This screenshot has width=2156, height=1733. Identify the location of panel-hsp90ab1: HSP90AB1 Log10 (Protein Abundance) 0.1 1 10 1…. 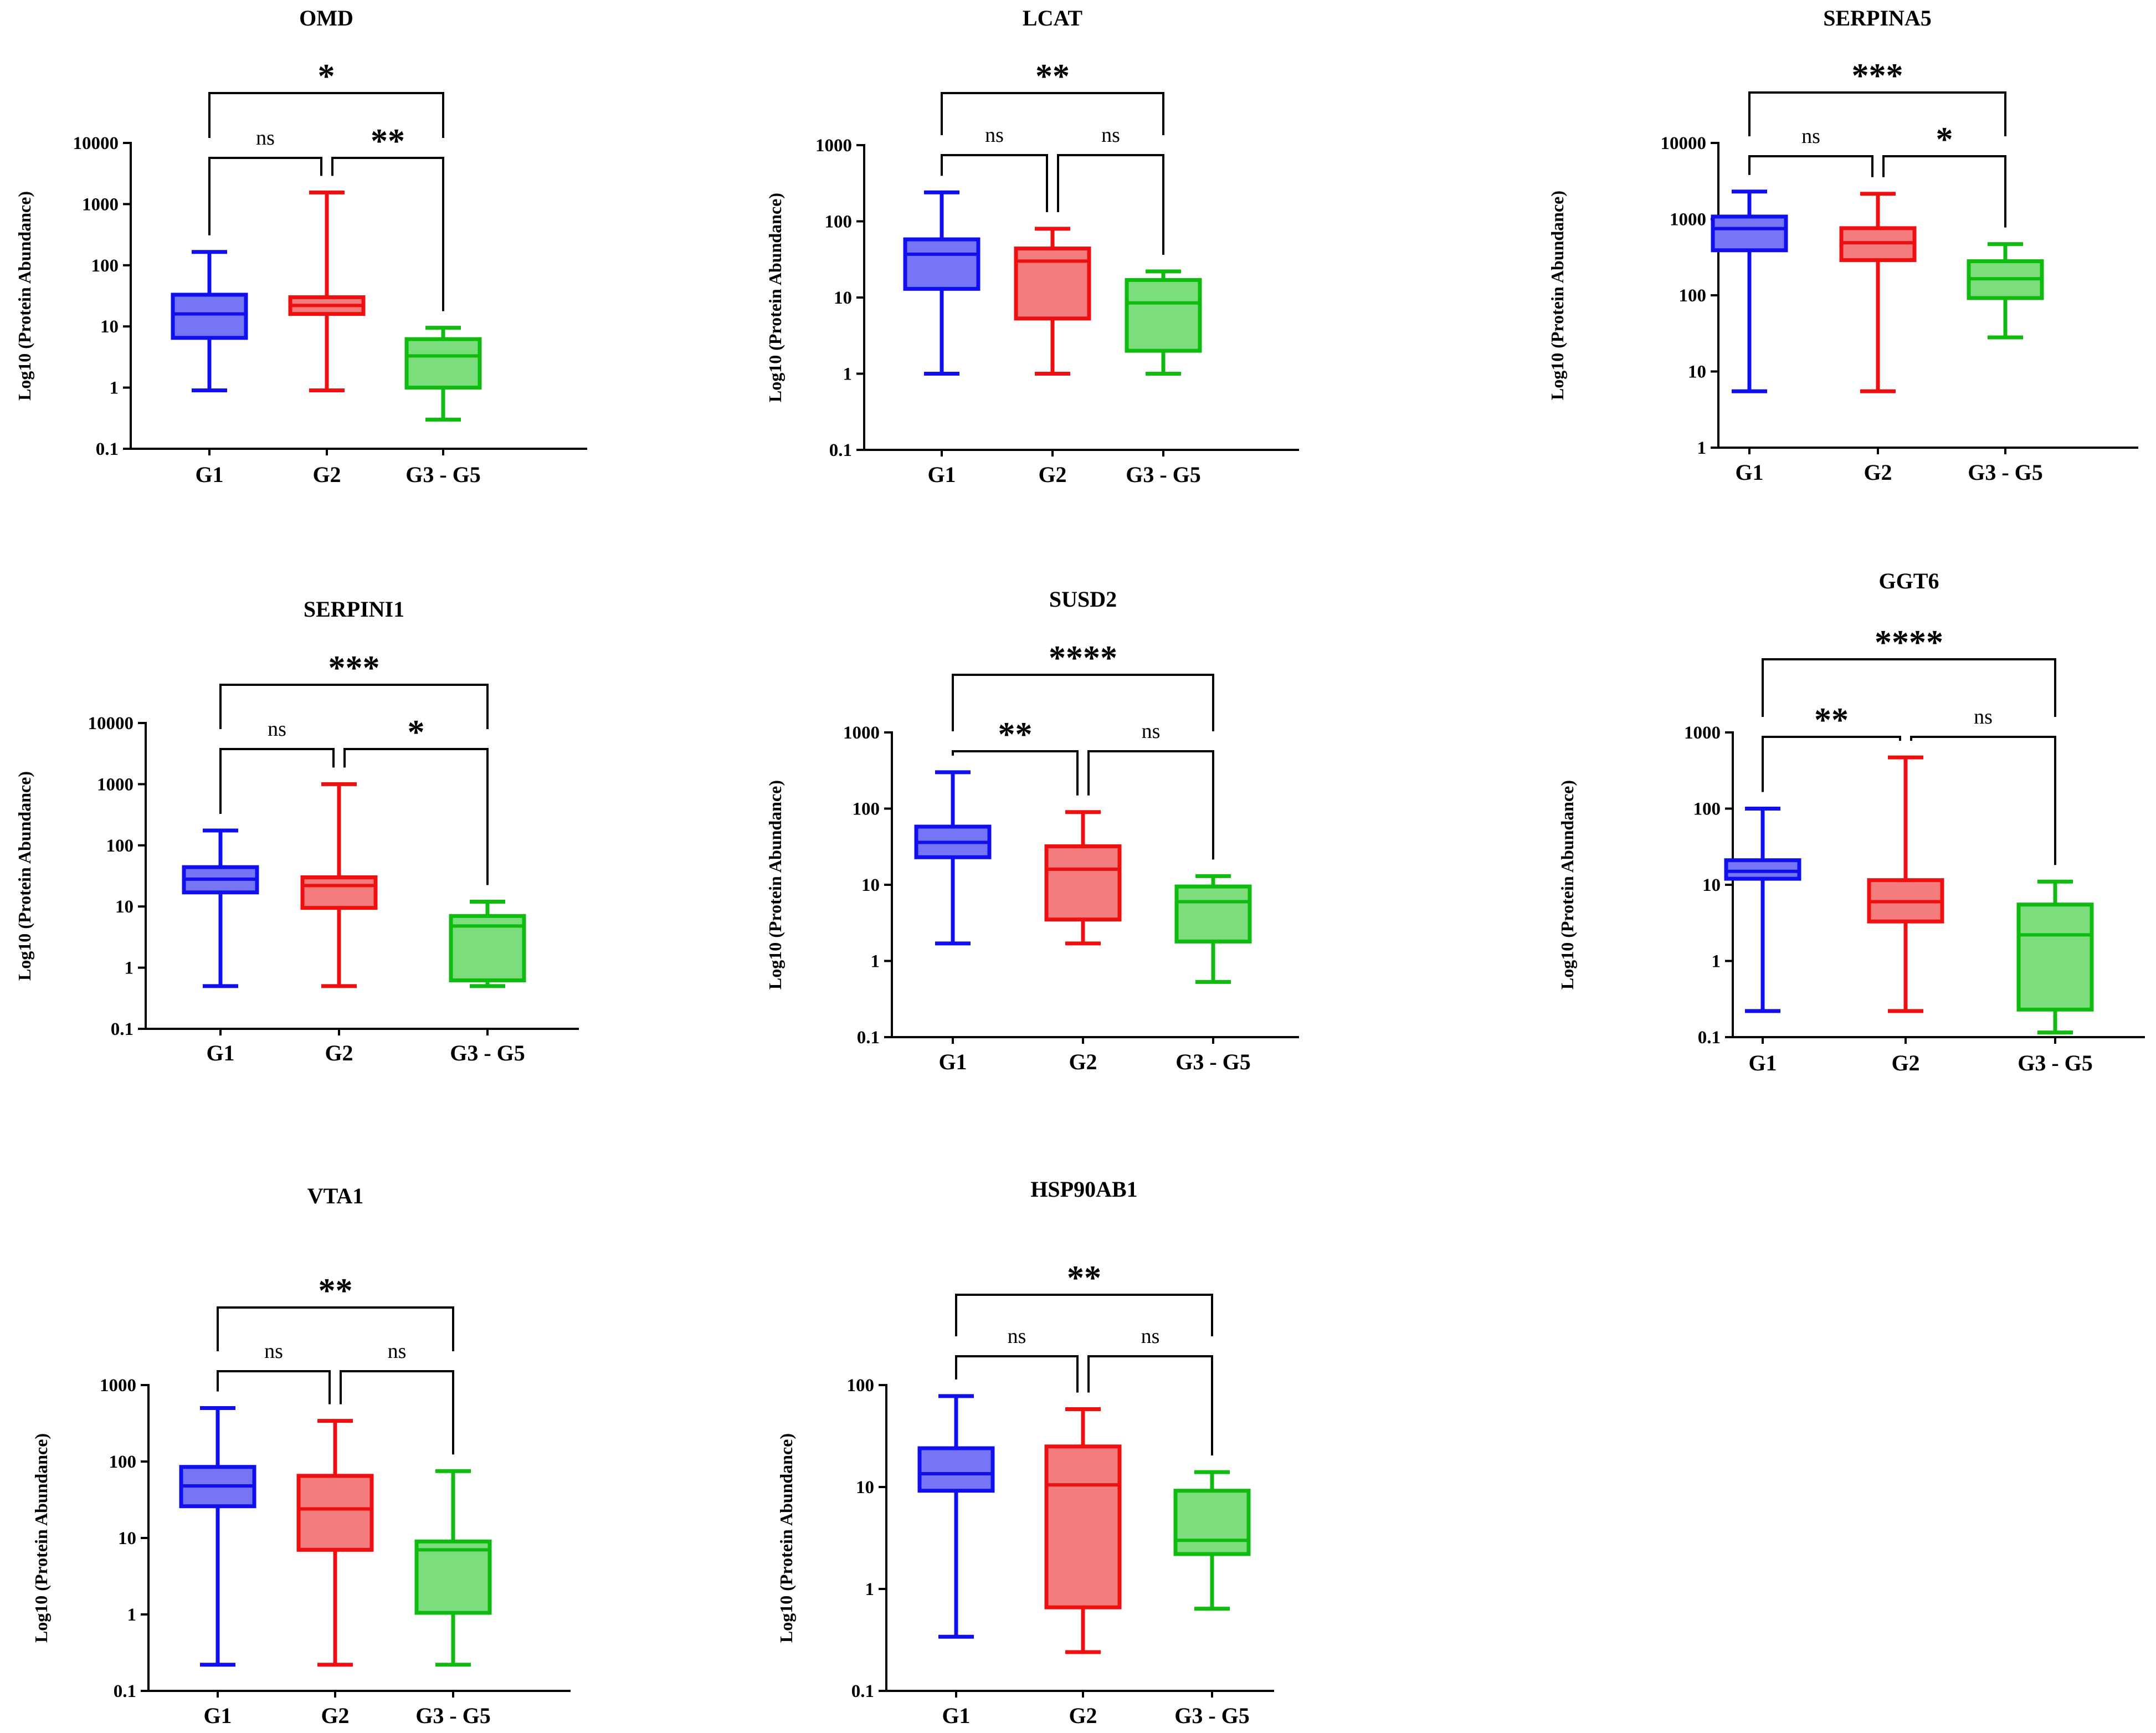
(1025, 1452).